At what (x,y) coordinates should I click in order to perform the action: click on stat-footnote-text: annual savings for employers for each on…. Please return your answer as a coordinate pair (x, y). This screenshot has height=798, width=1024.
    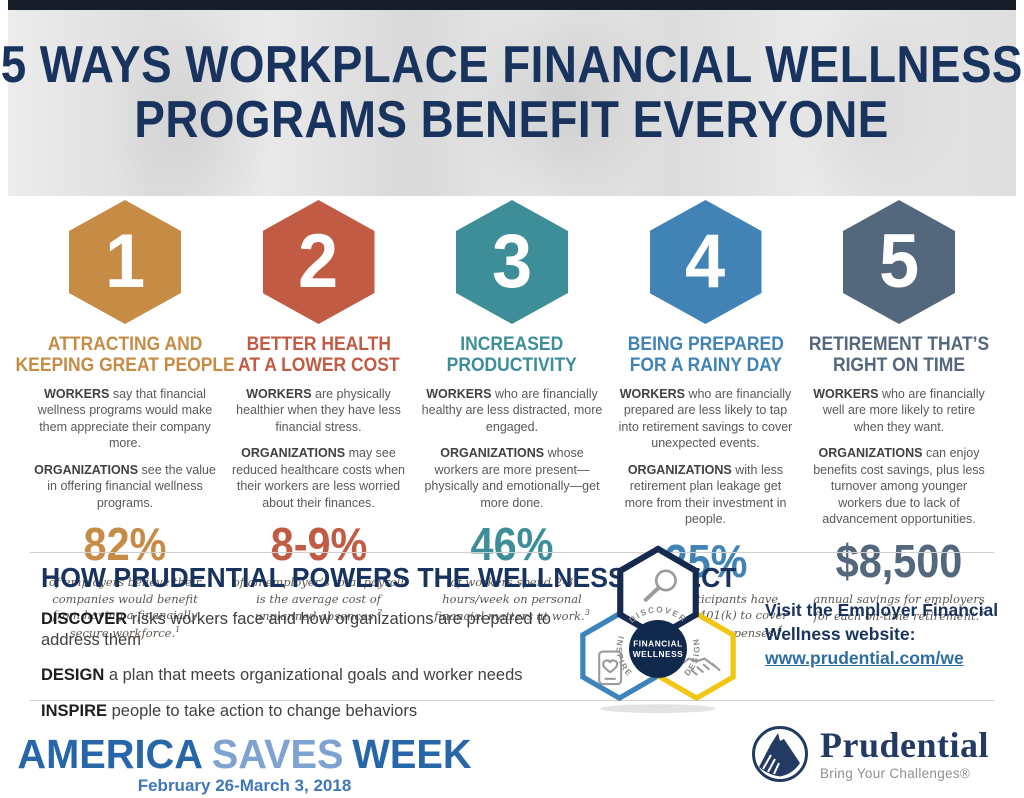
    Looking at the image, I should click on (899, 607).